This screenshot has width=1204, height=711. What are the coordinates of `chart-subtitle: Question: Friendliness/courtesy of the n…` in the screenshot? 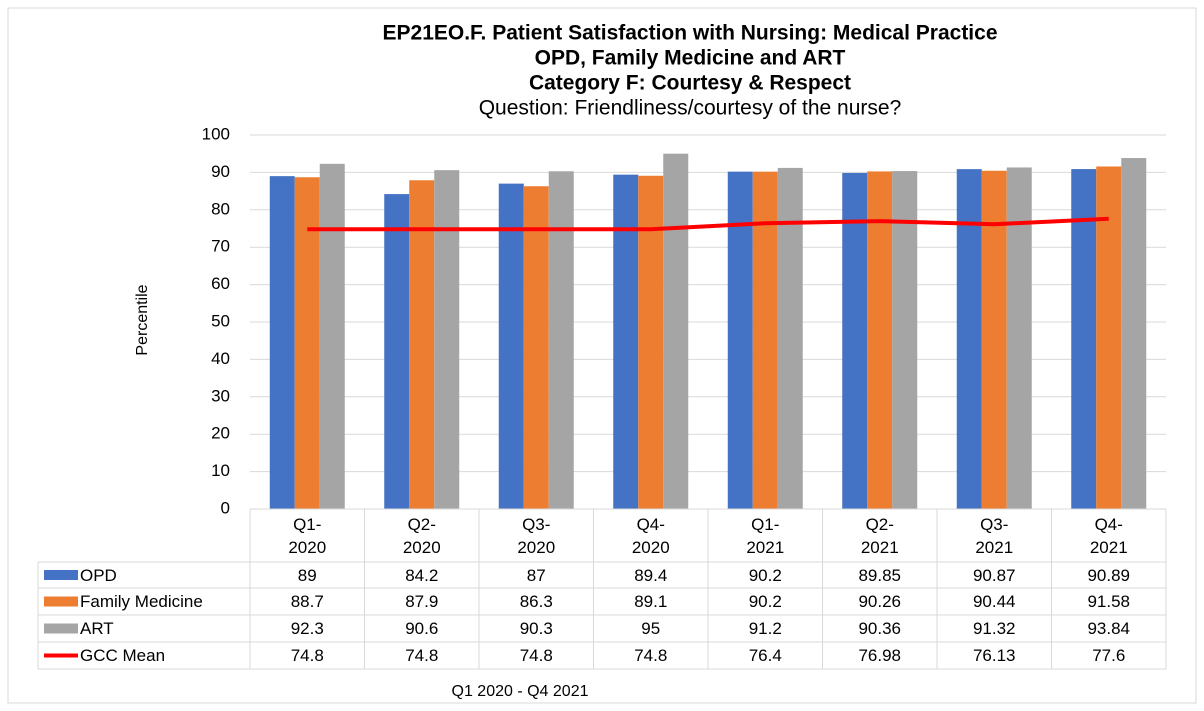 It's located at (690, 108).